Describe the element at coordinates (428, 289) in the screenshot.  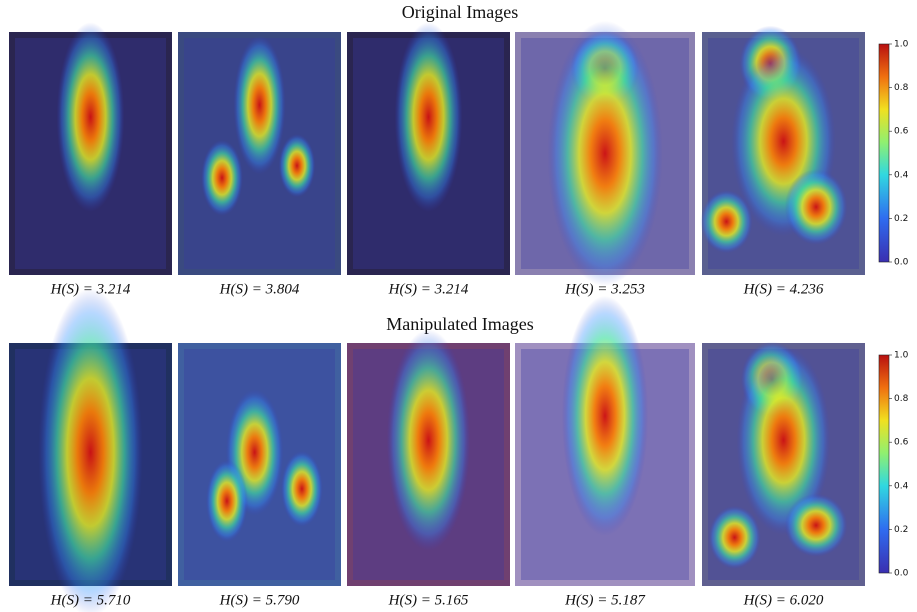
I see `entropy-caption: H(S) = 3.214` at that location.